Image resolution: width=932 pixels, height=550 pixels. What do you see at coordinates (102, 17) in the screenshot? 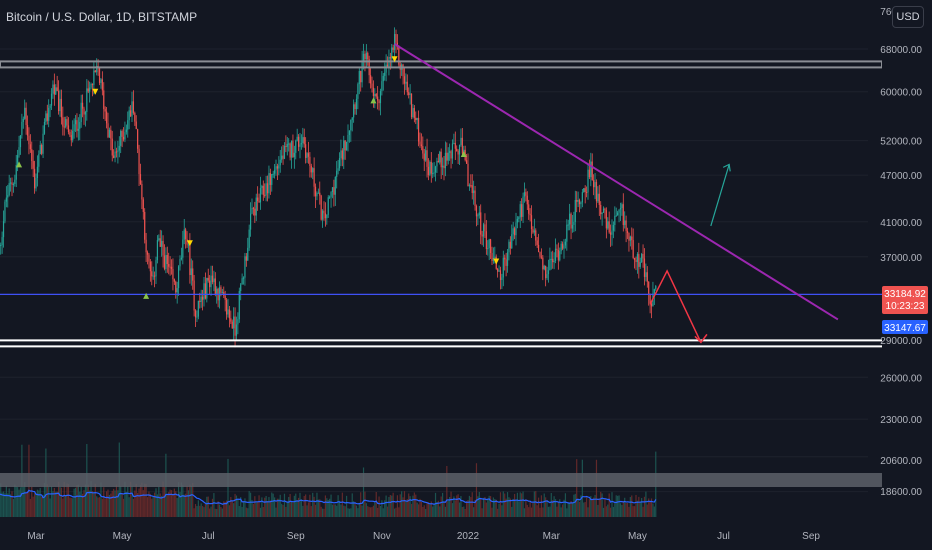
I see `chart-title: Bitcoin / U.S. Dollar, 1D, BITSTAMP` at bounding box center [102, 17].